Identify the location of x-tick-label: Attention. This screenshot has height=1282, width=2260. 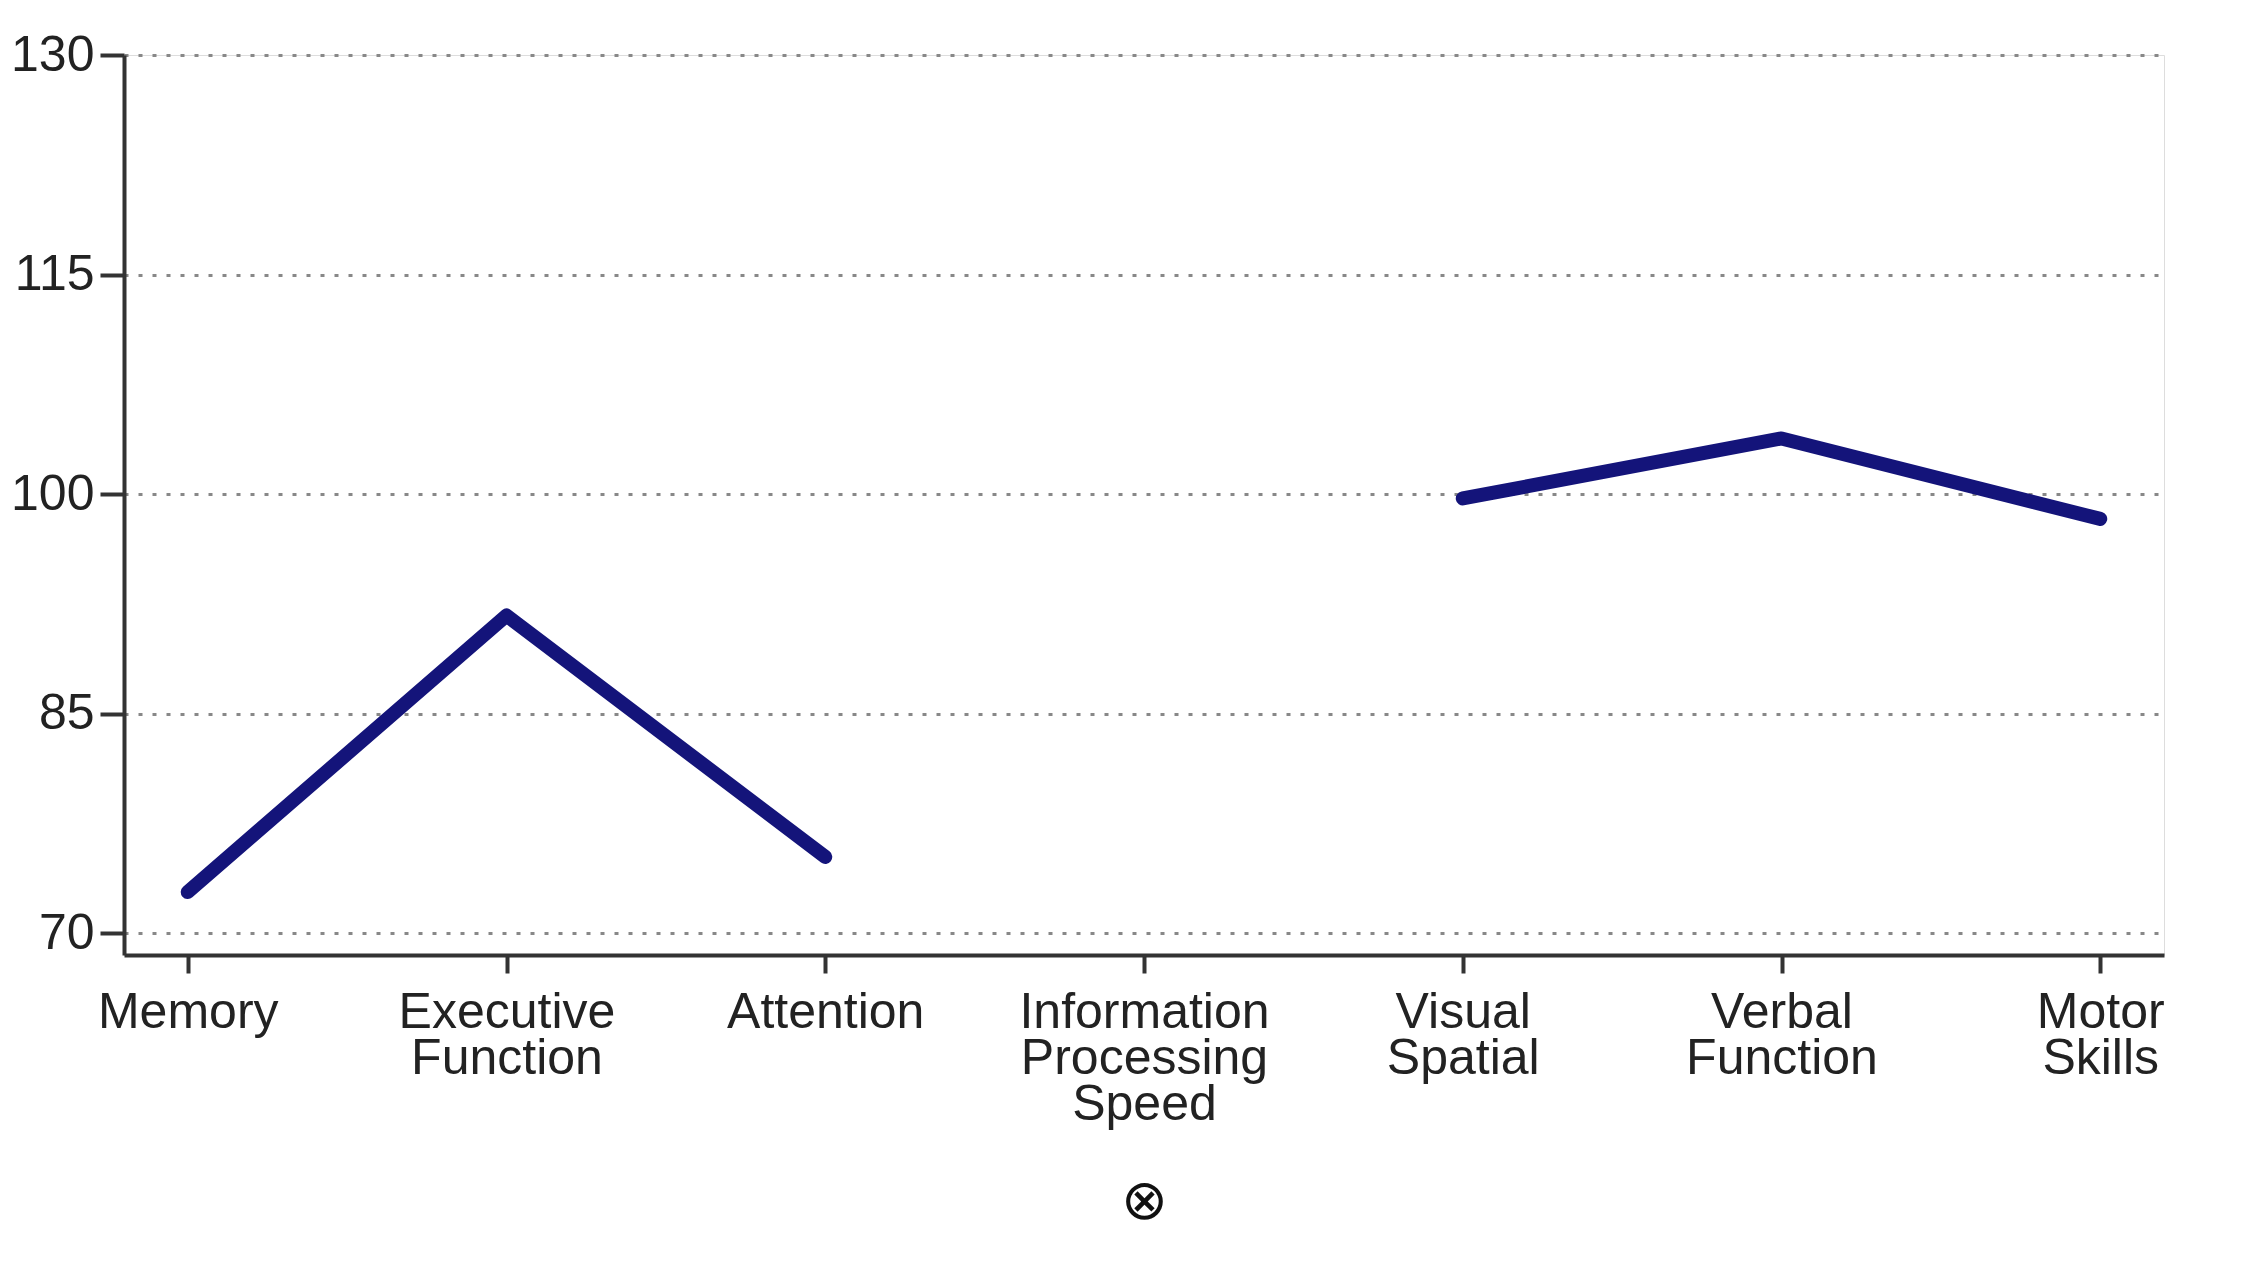
(826, 1010).